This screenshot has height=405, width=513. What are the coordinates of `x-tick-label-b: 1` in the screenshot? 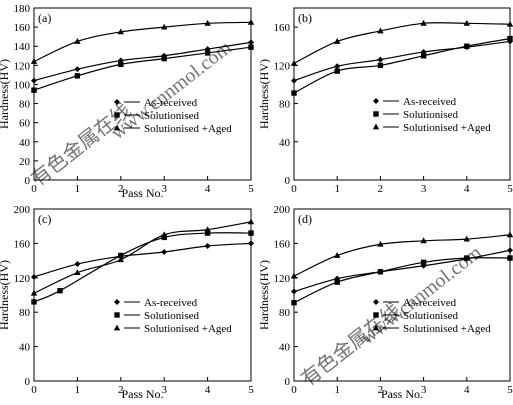 It's located at (337, 189).